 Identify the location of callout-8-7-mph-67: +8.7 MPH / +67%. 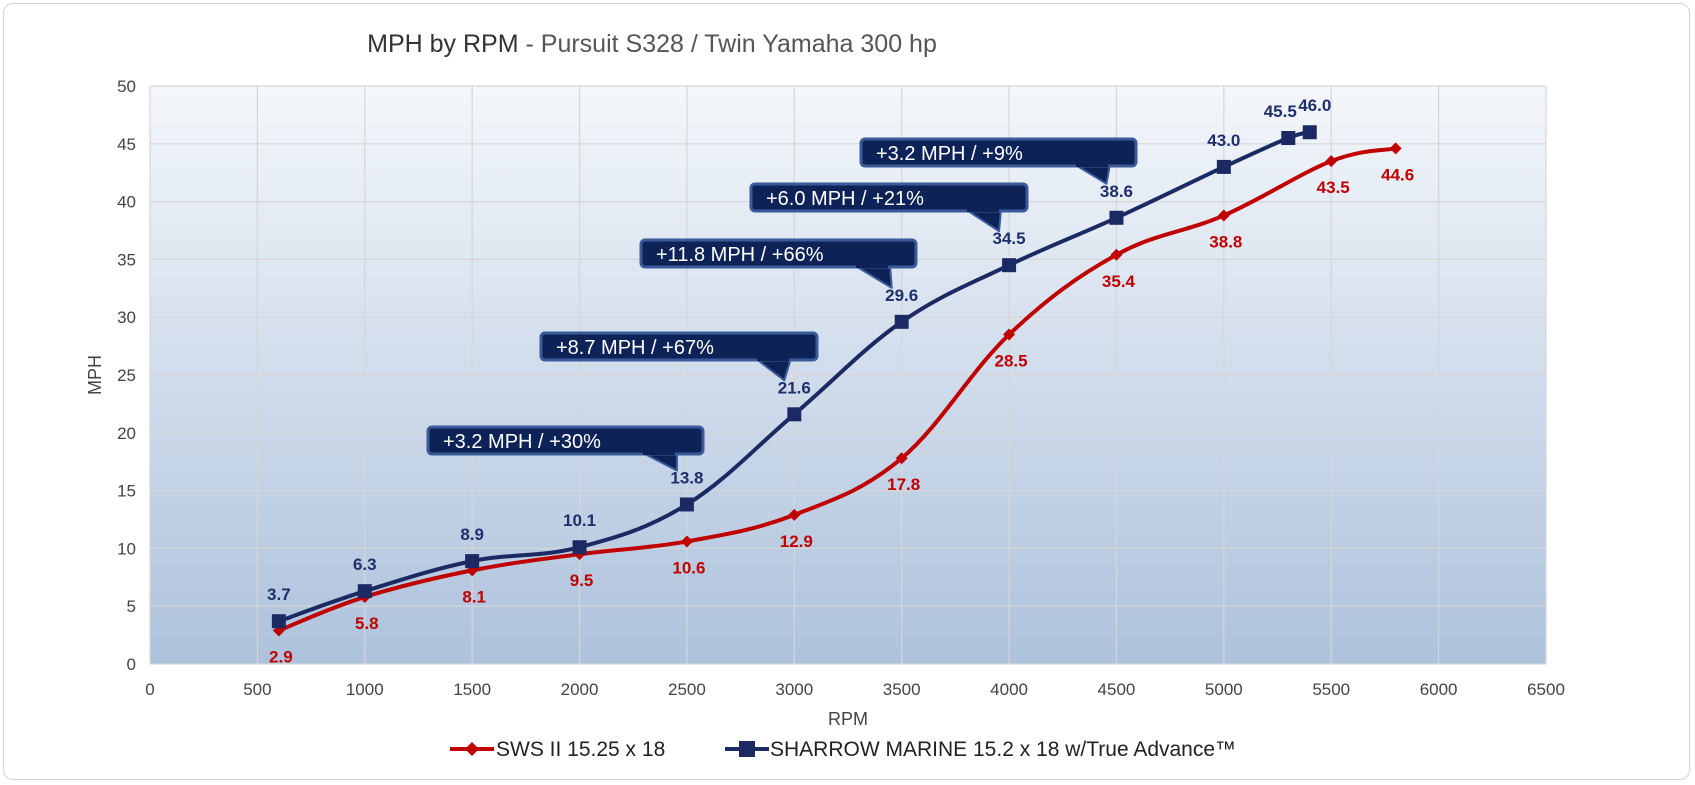
(679, 356).